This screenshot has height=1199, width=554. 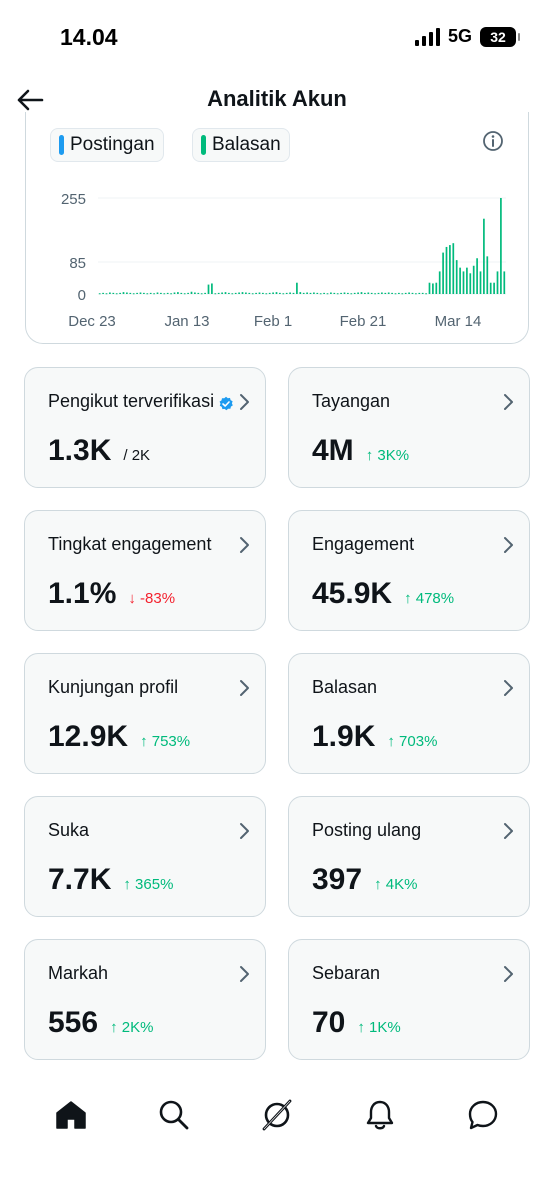 I want to click on arrow-left-icon, so click(x=30, y=100).